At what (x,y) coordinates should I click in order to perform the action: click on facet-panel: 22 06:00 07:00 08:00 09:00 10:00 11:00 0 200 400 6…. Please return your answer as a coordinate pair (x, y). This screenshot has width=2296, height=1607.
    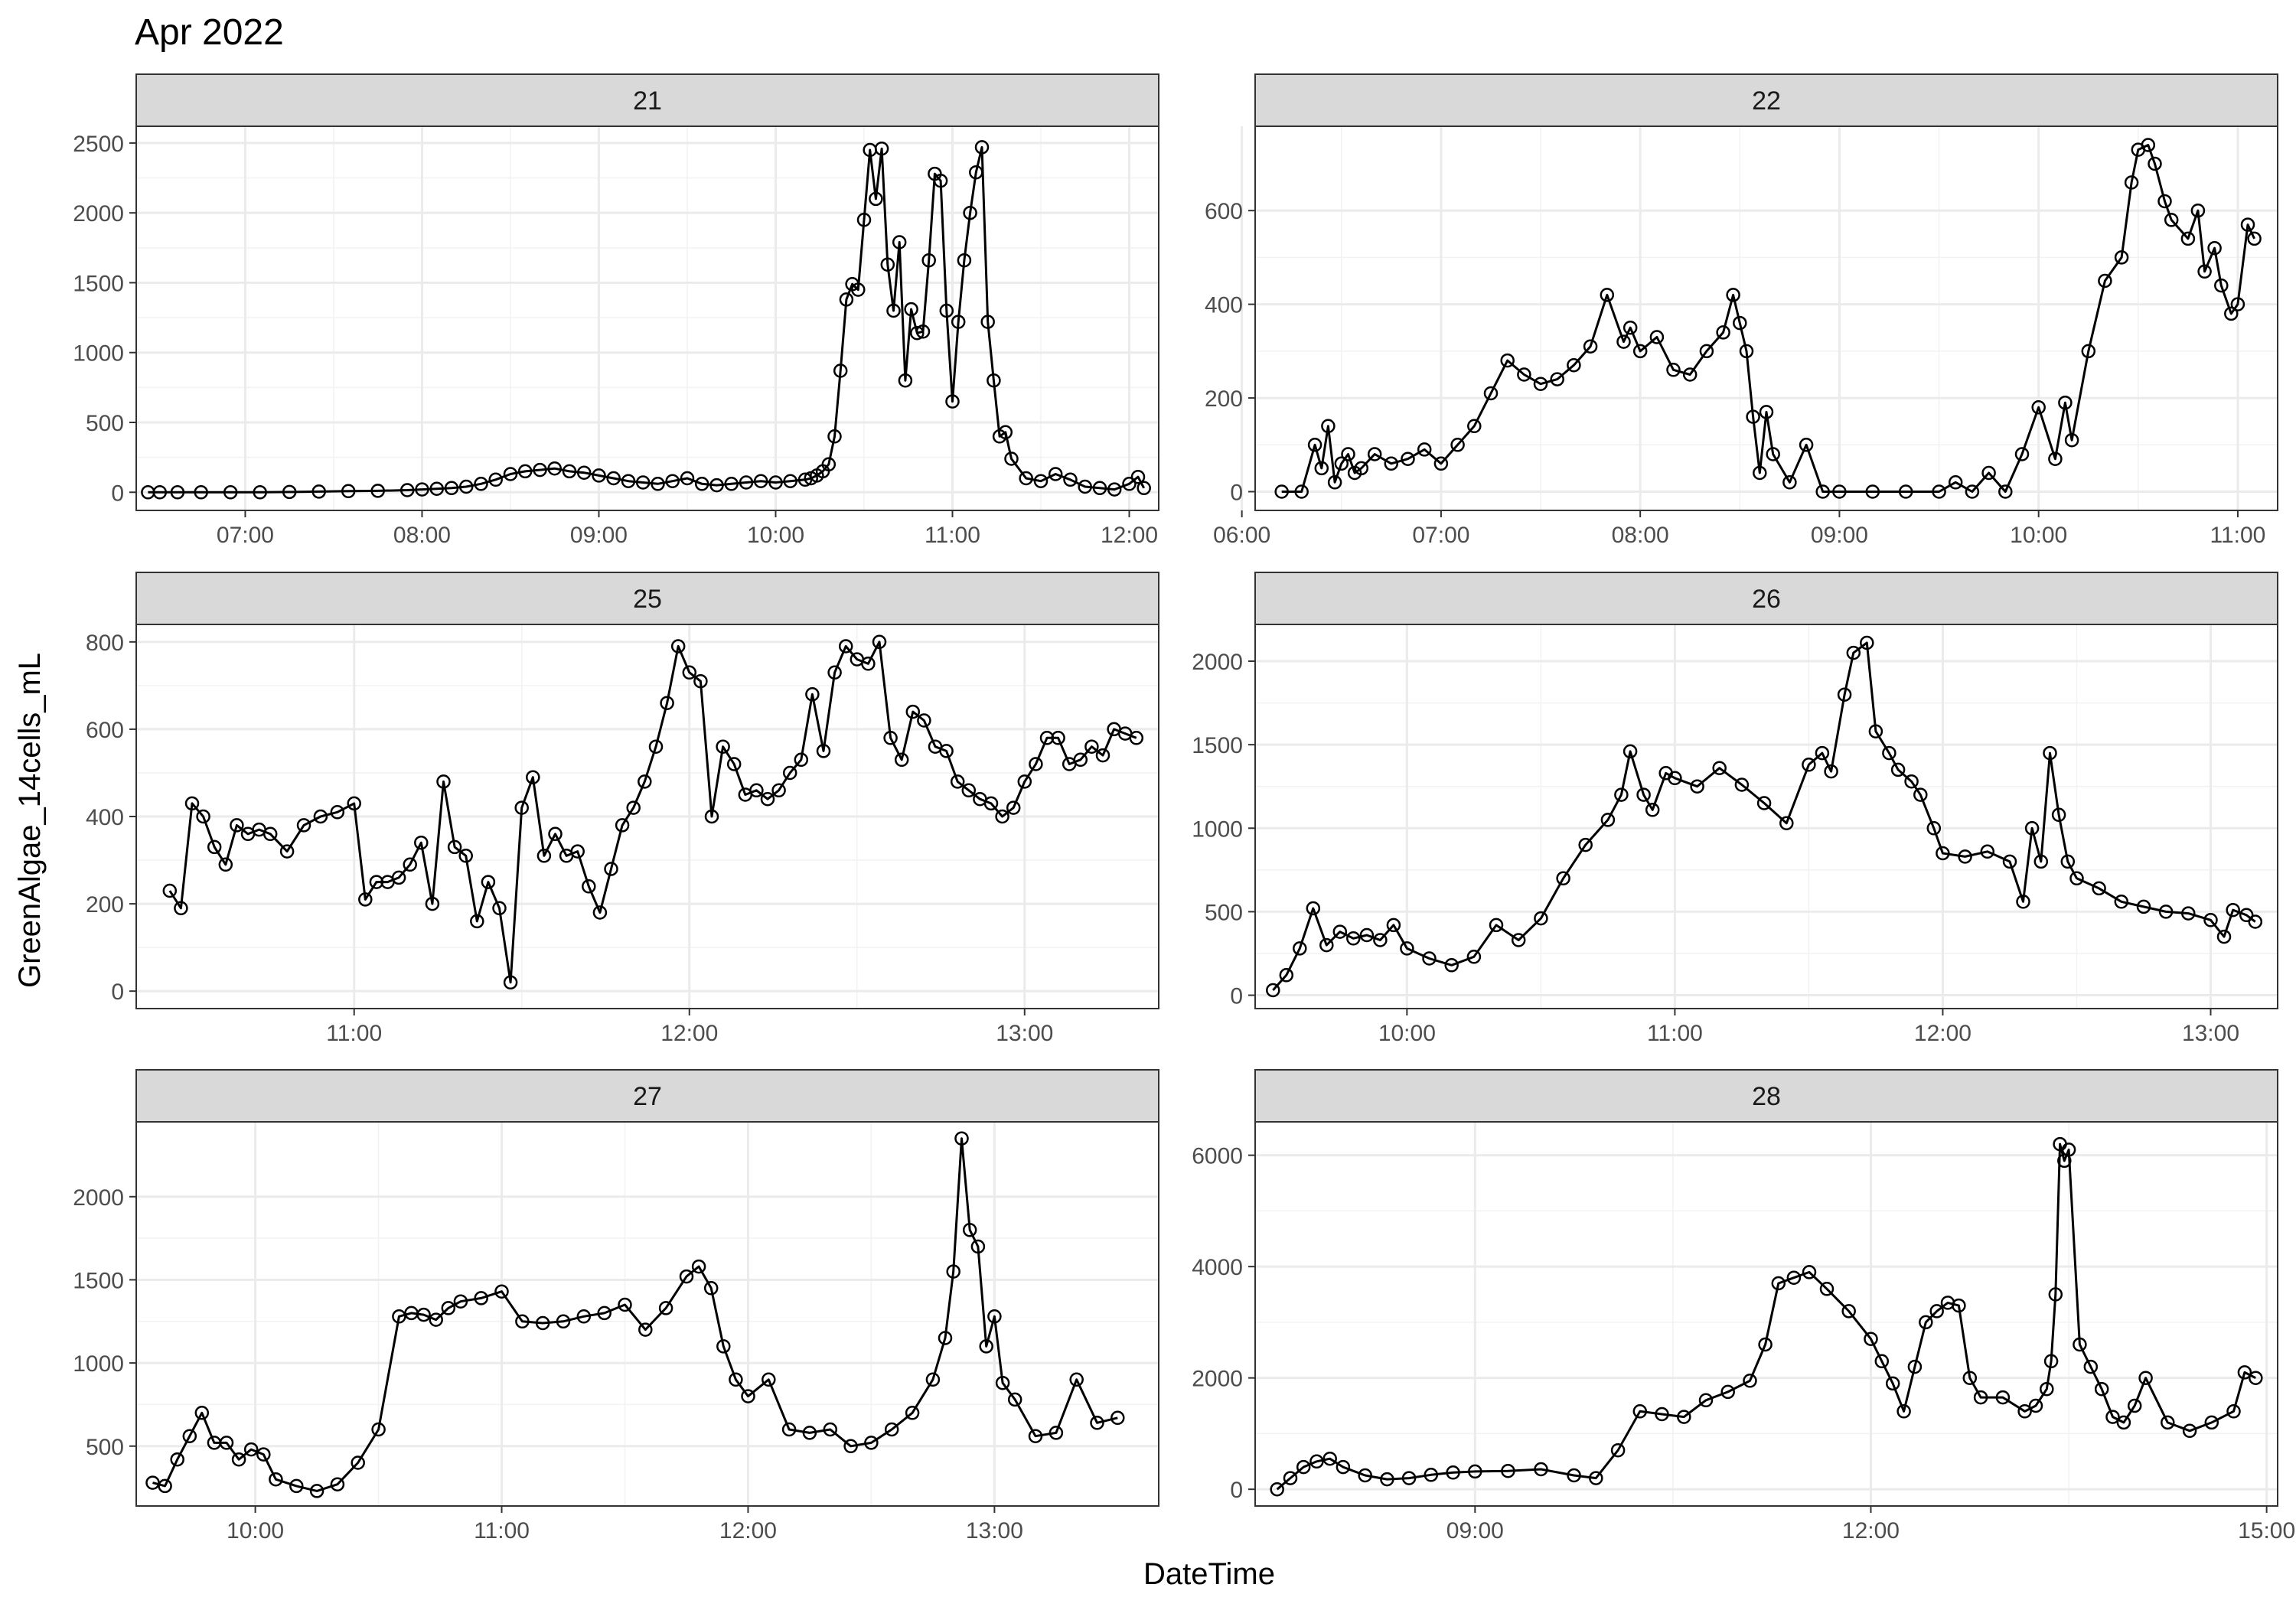
    Looking at the image, I should click on (1741, 310).